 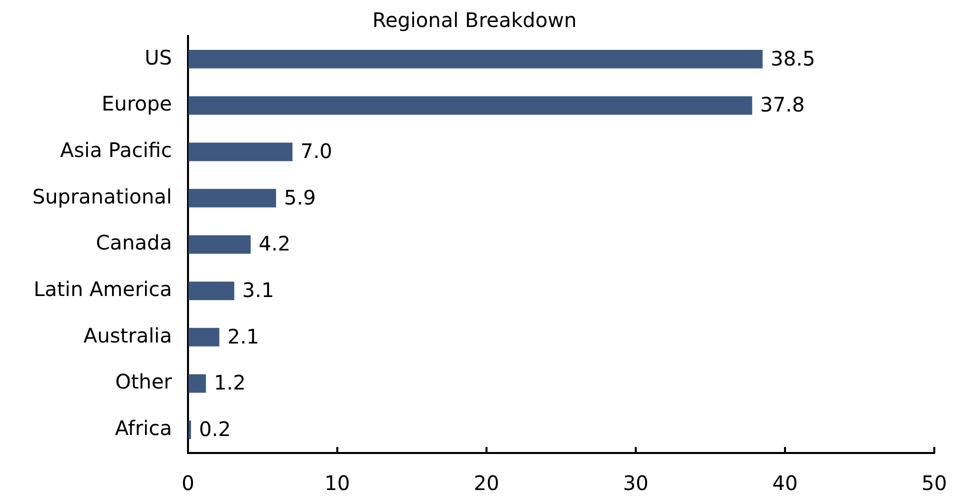 I want to click on data-label: 0.2, so click(x=214, y=429).